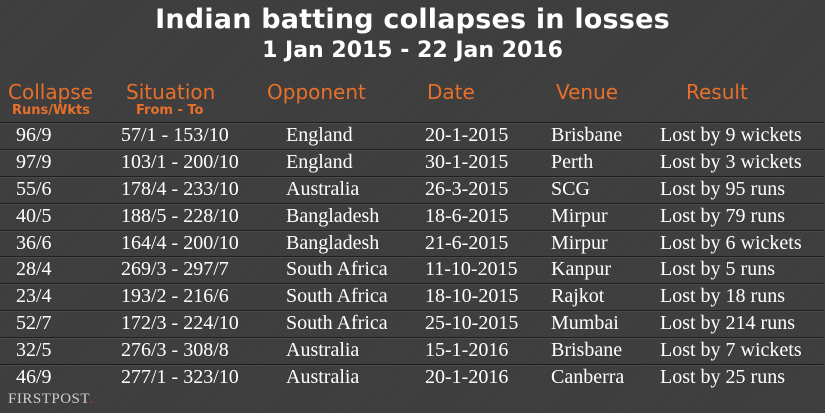  I want to click on date-cell: 18-6-2015, so click(467, 215).